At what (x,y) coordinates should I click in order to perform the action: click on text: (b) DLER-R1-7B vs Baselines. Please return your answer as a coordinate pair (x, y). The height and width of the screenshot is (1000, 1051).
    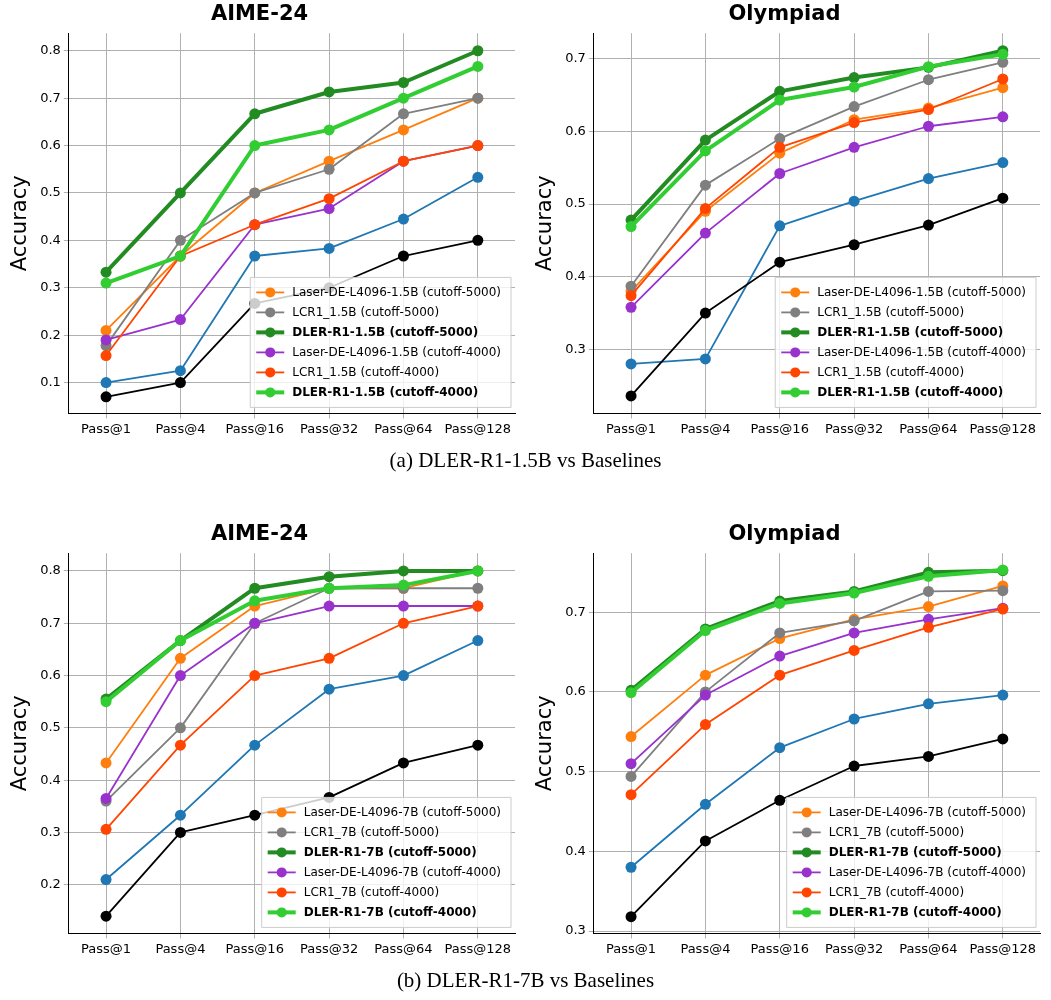
    Looking at the image, I should click on (525, 980).